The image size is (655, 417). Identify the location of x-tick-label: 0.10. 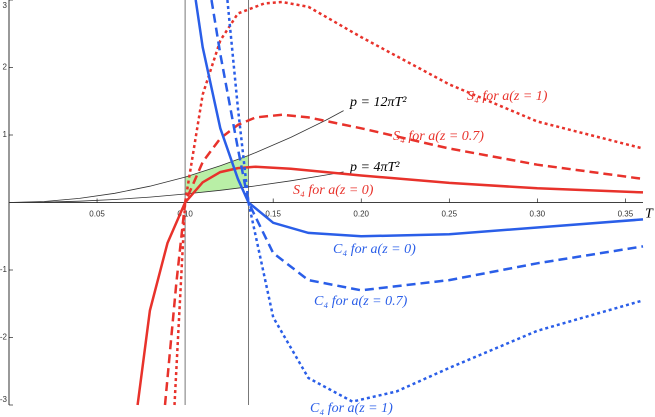
(185, 214).